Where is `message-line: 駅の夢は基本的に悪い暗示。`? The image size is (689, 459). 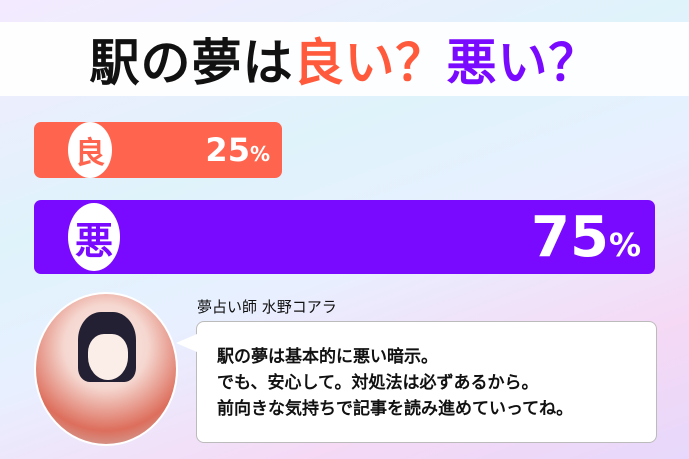 message-line: 駅の夢は基本的に悪い暗示。 is located at coordinates (327, 357).